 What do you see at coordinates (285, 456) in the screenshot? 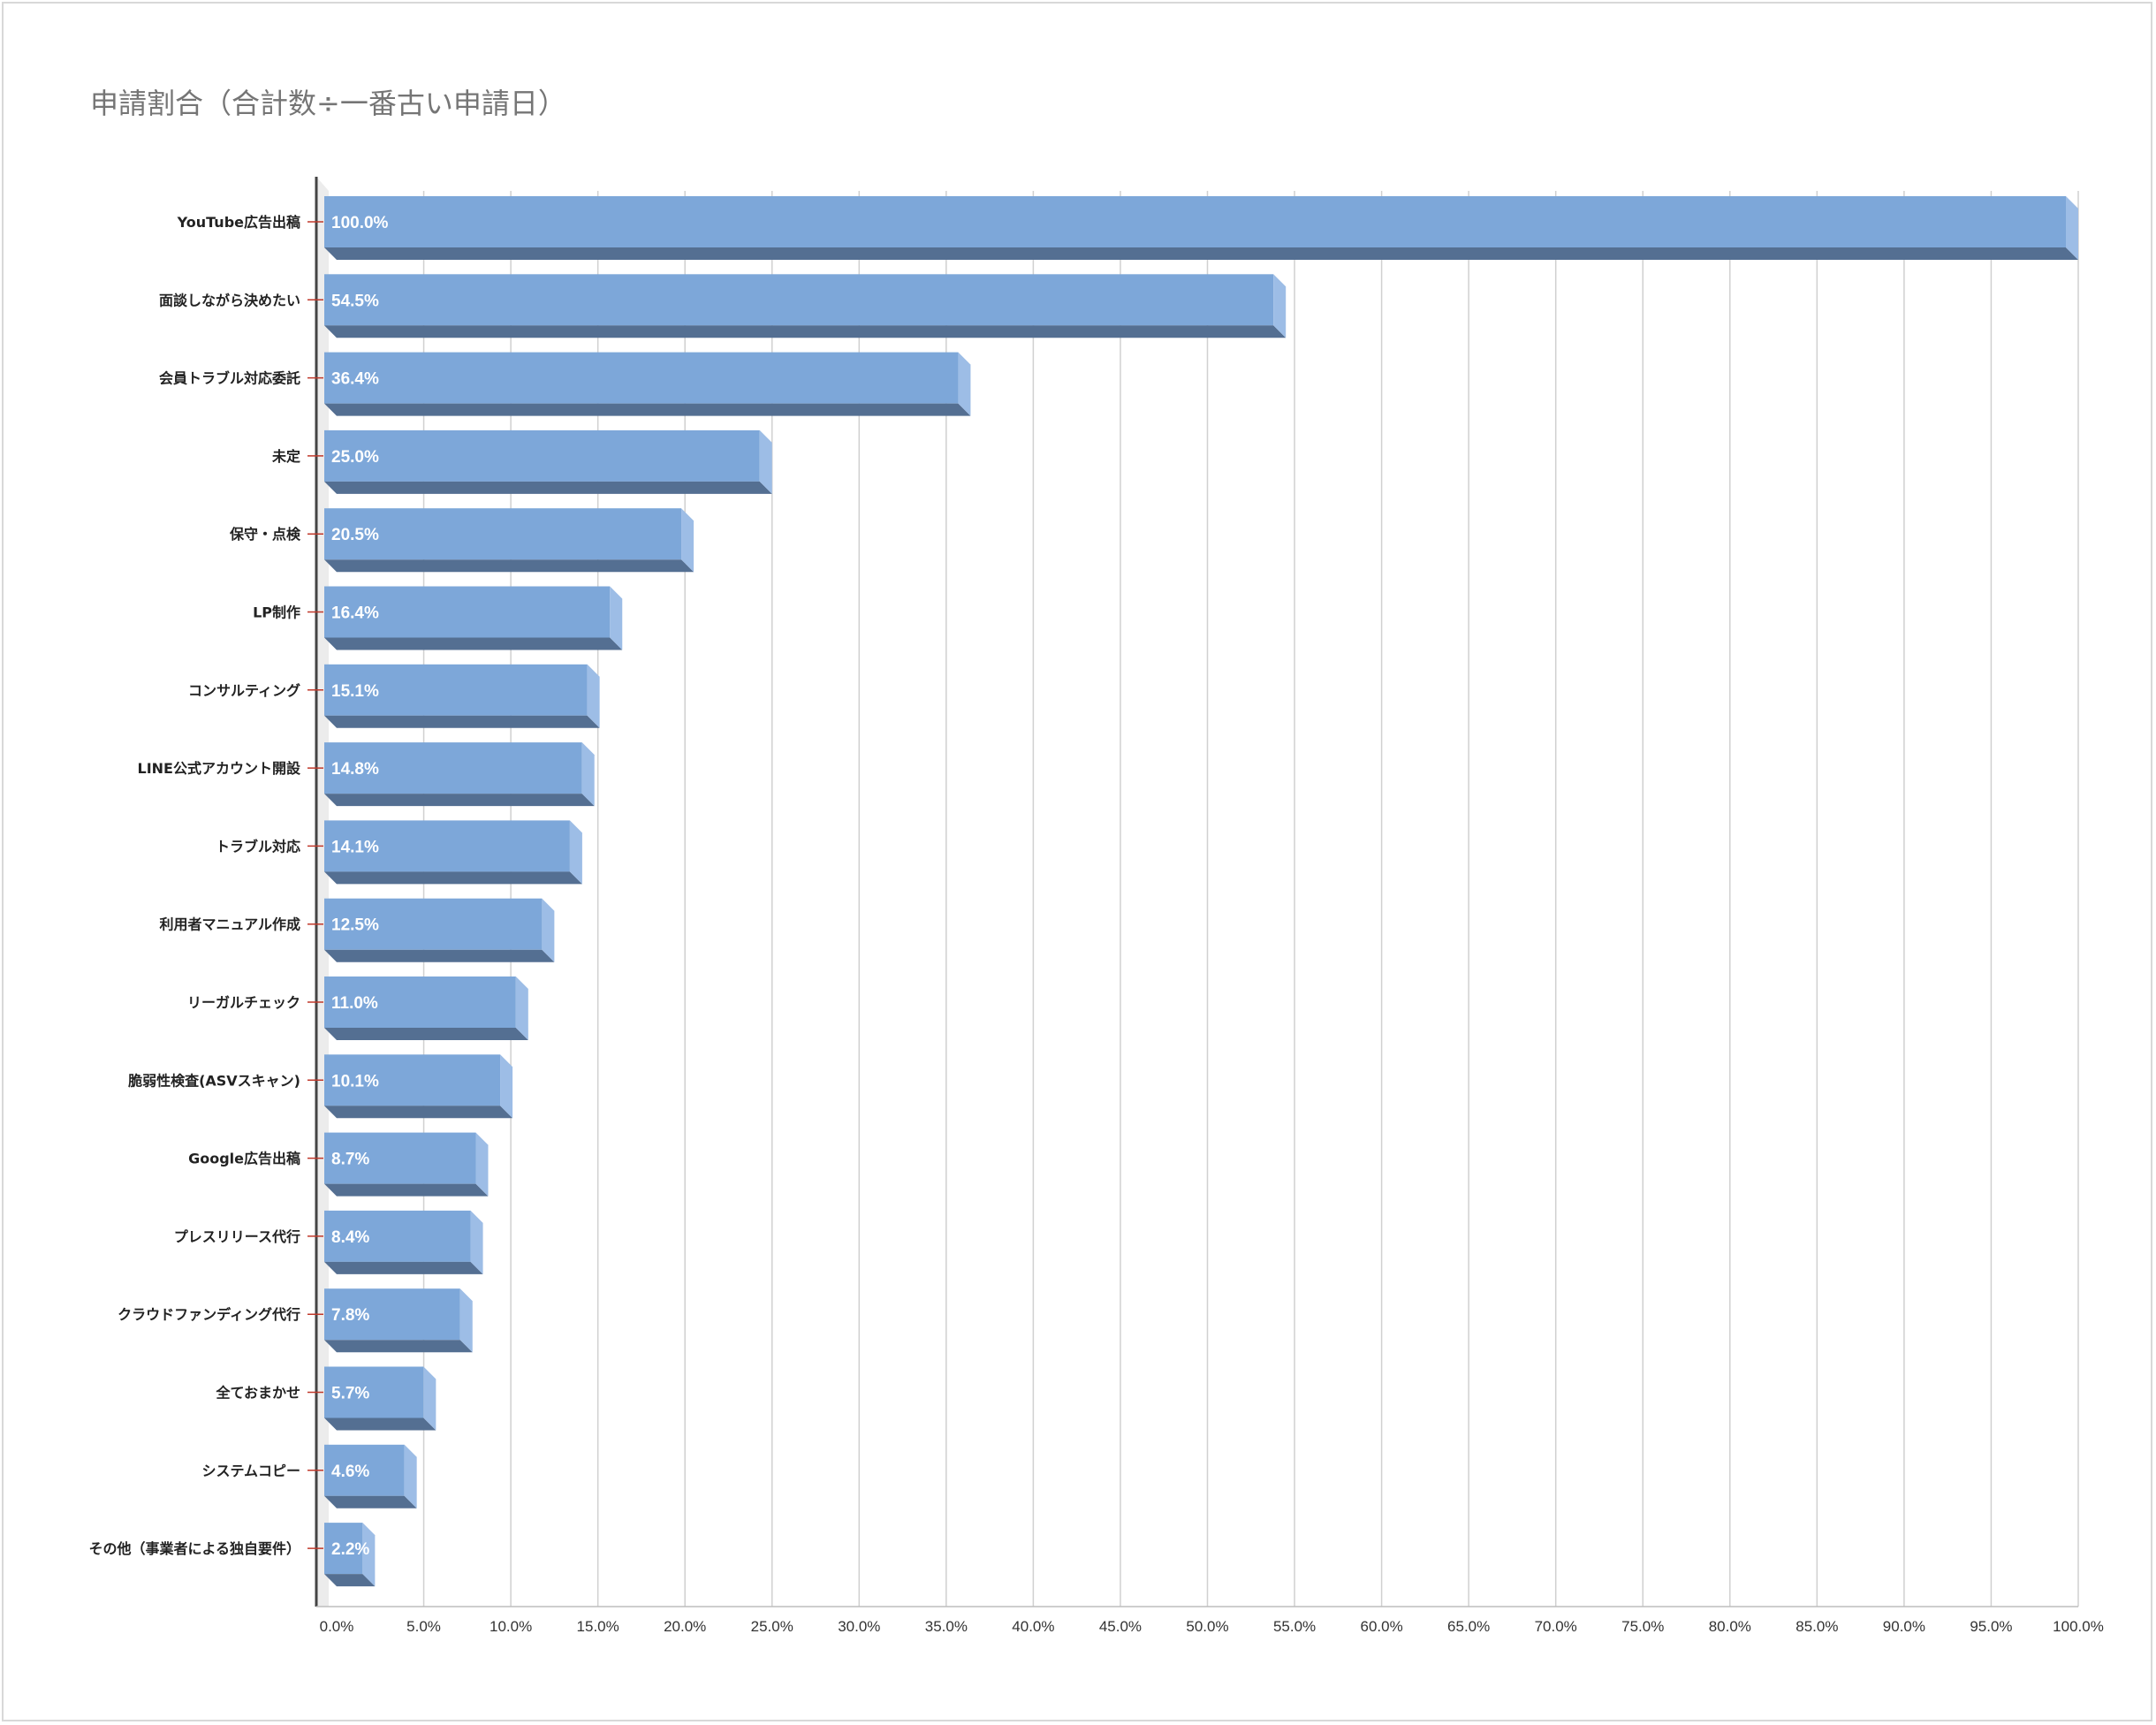
I see `category-label: 未定` at bounding box center [285, 456].